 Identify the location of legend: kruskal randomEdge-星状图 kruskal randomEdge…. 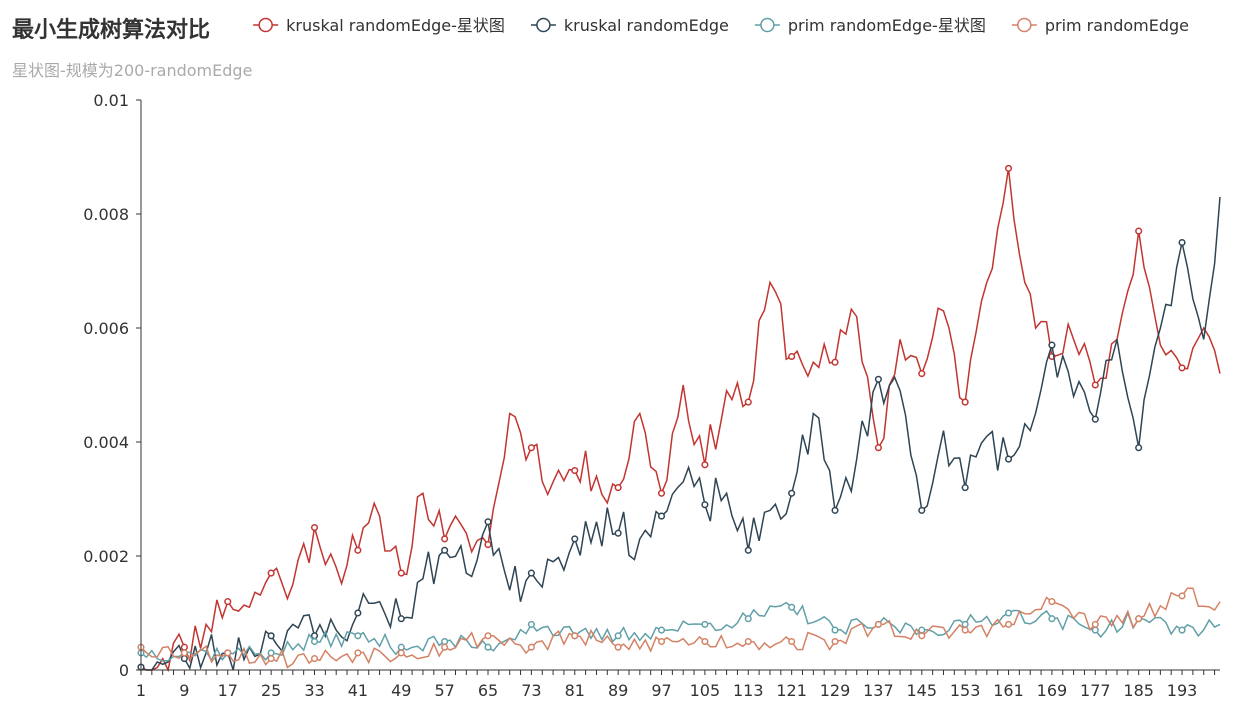
(721, 25).